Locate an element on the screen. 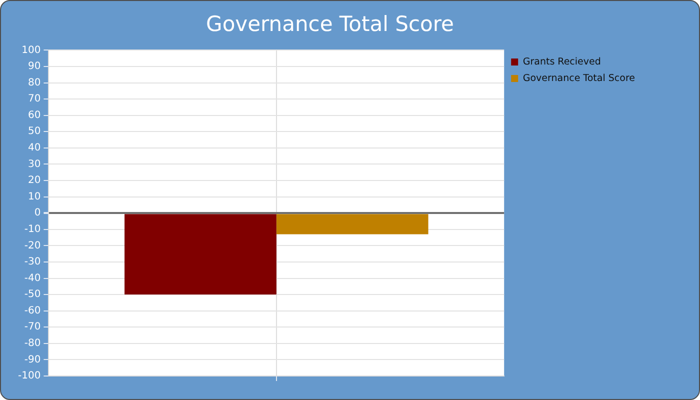 Image resolution: width=700 pixels, height=400 pixels. y-tick-label: 80 is located at coordinates (34, 82).